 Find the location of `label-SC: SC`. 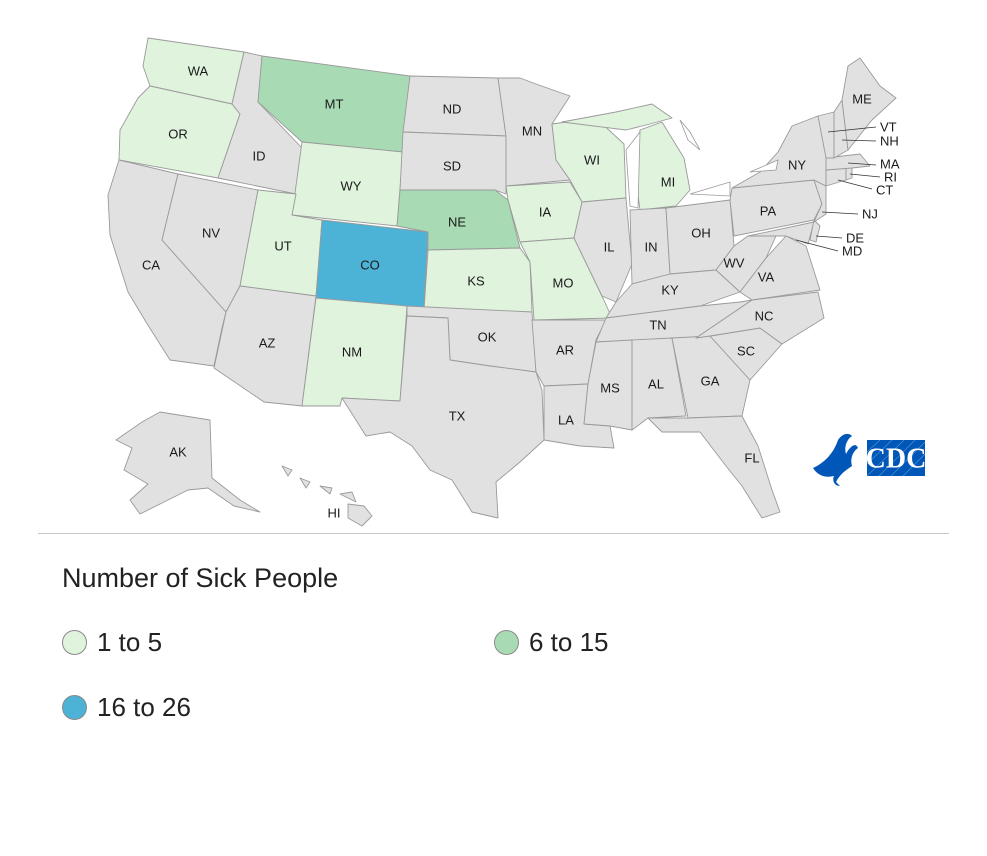

label-SC: SC is located at coordinates (746, 351).